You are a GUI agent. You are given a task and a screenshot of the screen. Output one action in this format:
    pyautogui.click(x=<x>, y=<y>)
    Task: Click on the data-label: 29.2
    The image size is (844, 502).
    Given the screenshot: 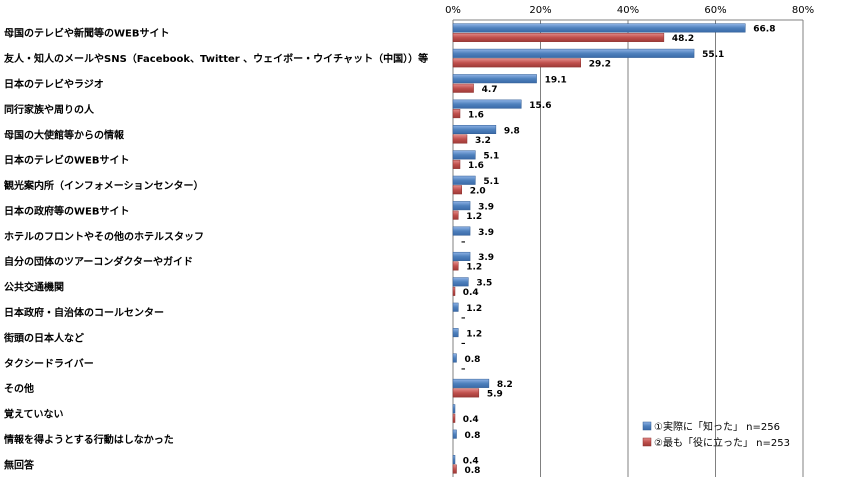 What is the action you would take?
    pyautogui.click(x=600, y=65)
    